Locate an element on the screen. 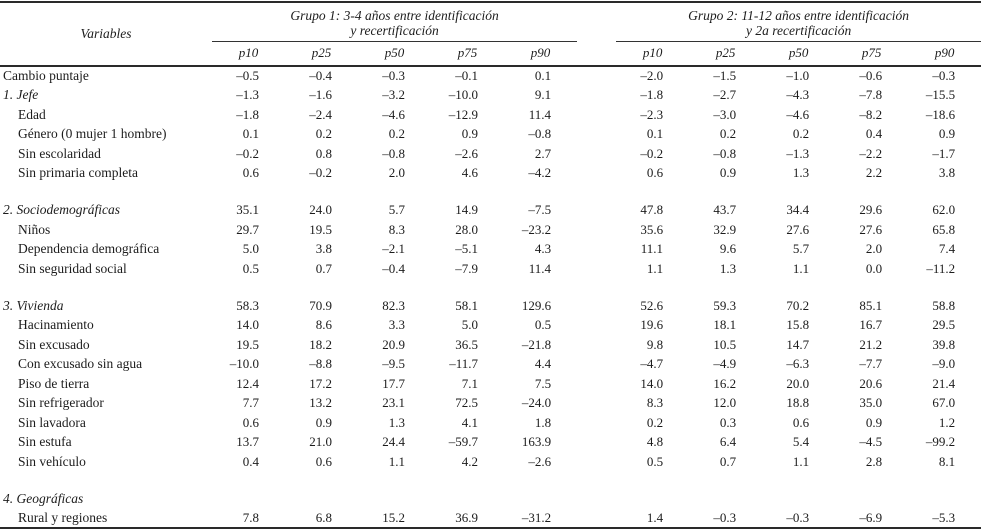  group1-p25-value: –0.4 is located at coordinates (320, 76).